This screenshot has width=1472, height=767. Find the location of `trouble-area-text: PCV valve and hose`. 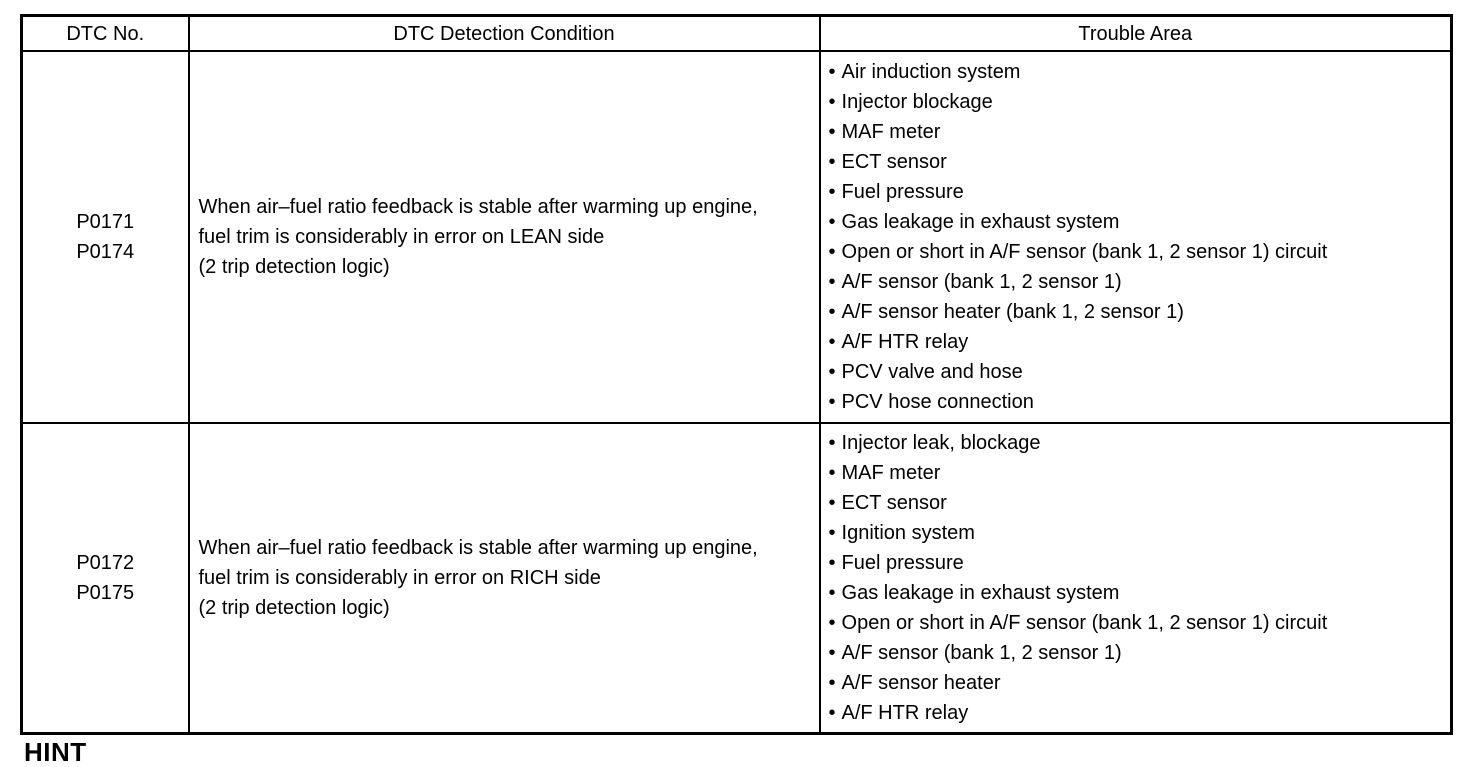

trouble-area-text: PCV valve and hose is located at coordinates (932, 372).